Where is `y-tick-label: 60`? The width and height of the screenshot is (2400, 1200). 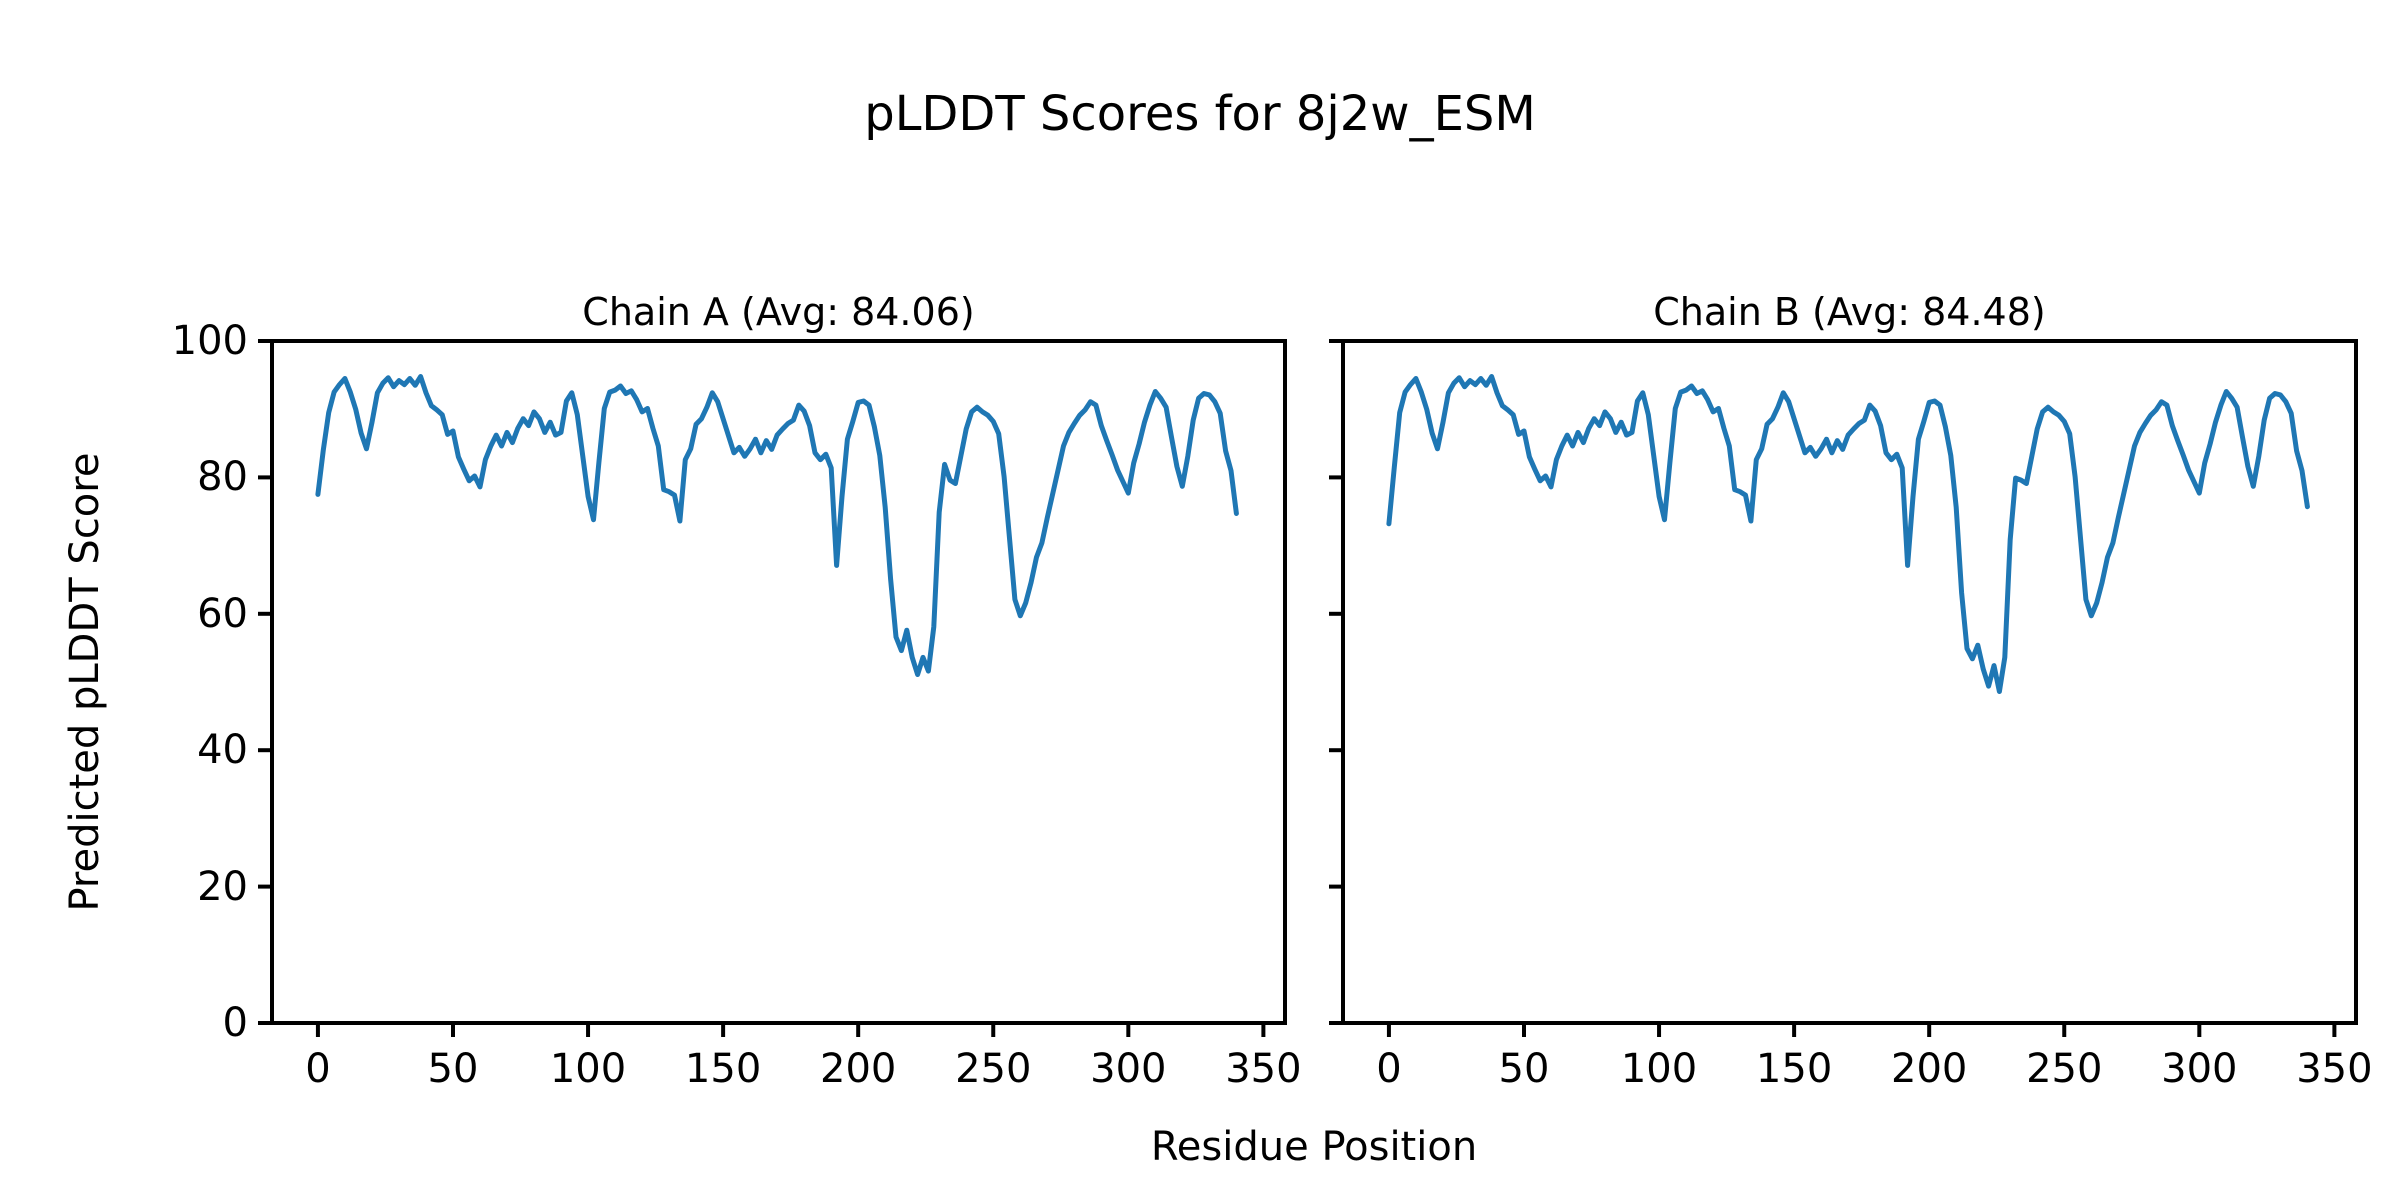 y-tick-label: 60 is located at coordinates (222, 613).